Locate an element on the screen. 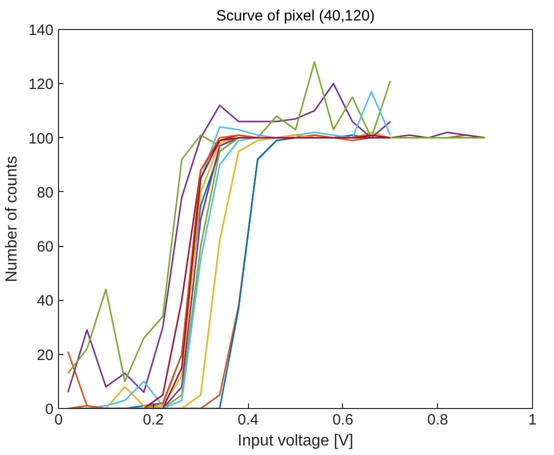 Image resolution: width=554 pixels, height=455 pixels. x-tick-label: 0.2 is located at coordinates (153, 420).